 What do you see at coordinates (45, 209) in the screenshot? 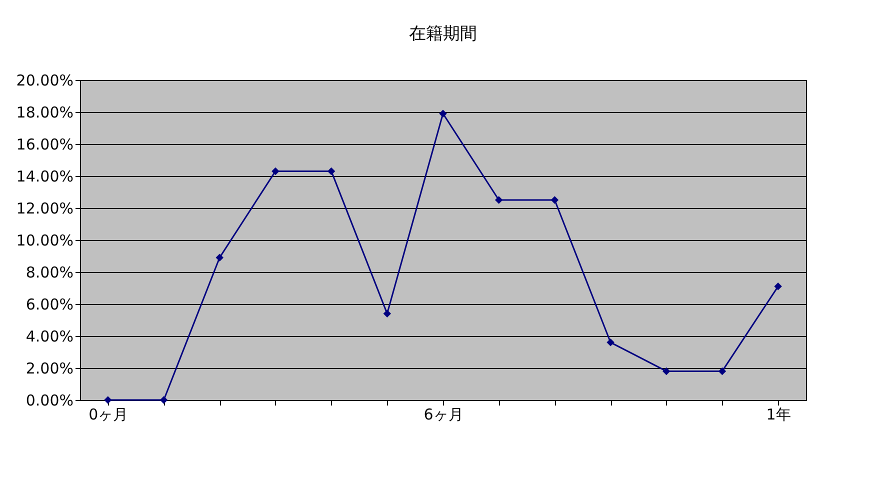
I see `y-tick-label: 12.00%` at bounding box center [45, 209].